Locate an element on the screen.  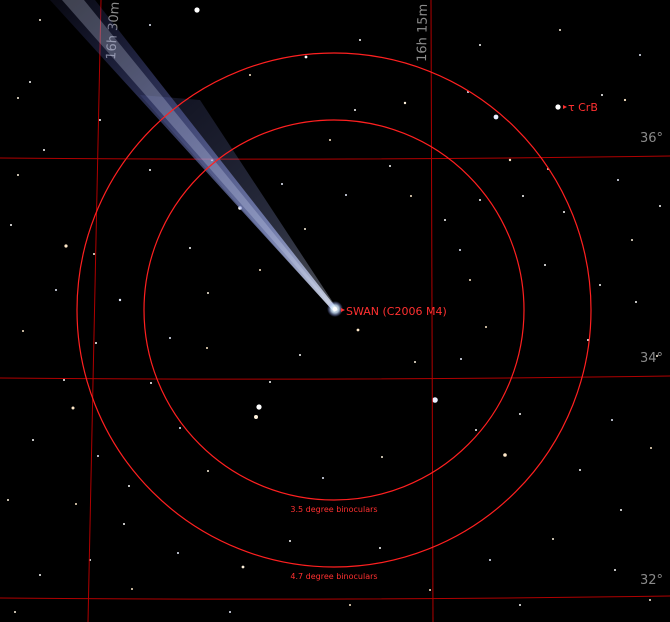
dec-label-34: 34° is located at coordinates (651, 358).